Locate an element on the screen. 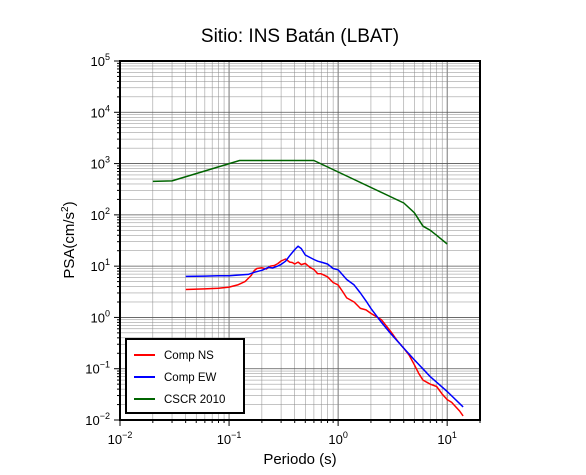 This screenshot has width=586, height=475. x-tick-label: 10¹ is located at coordinates (446, 438).